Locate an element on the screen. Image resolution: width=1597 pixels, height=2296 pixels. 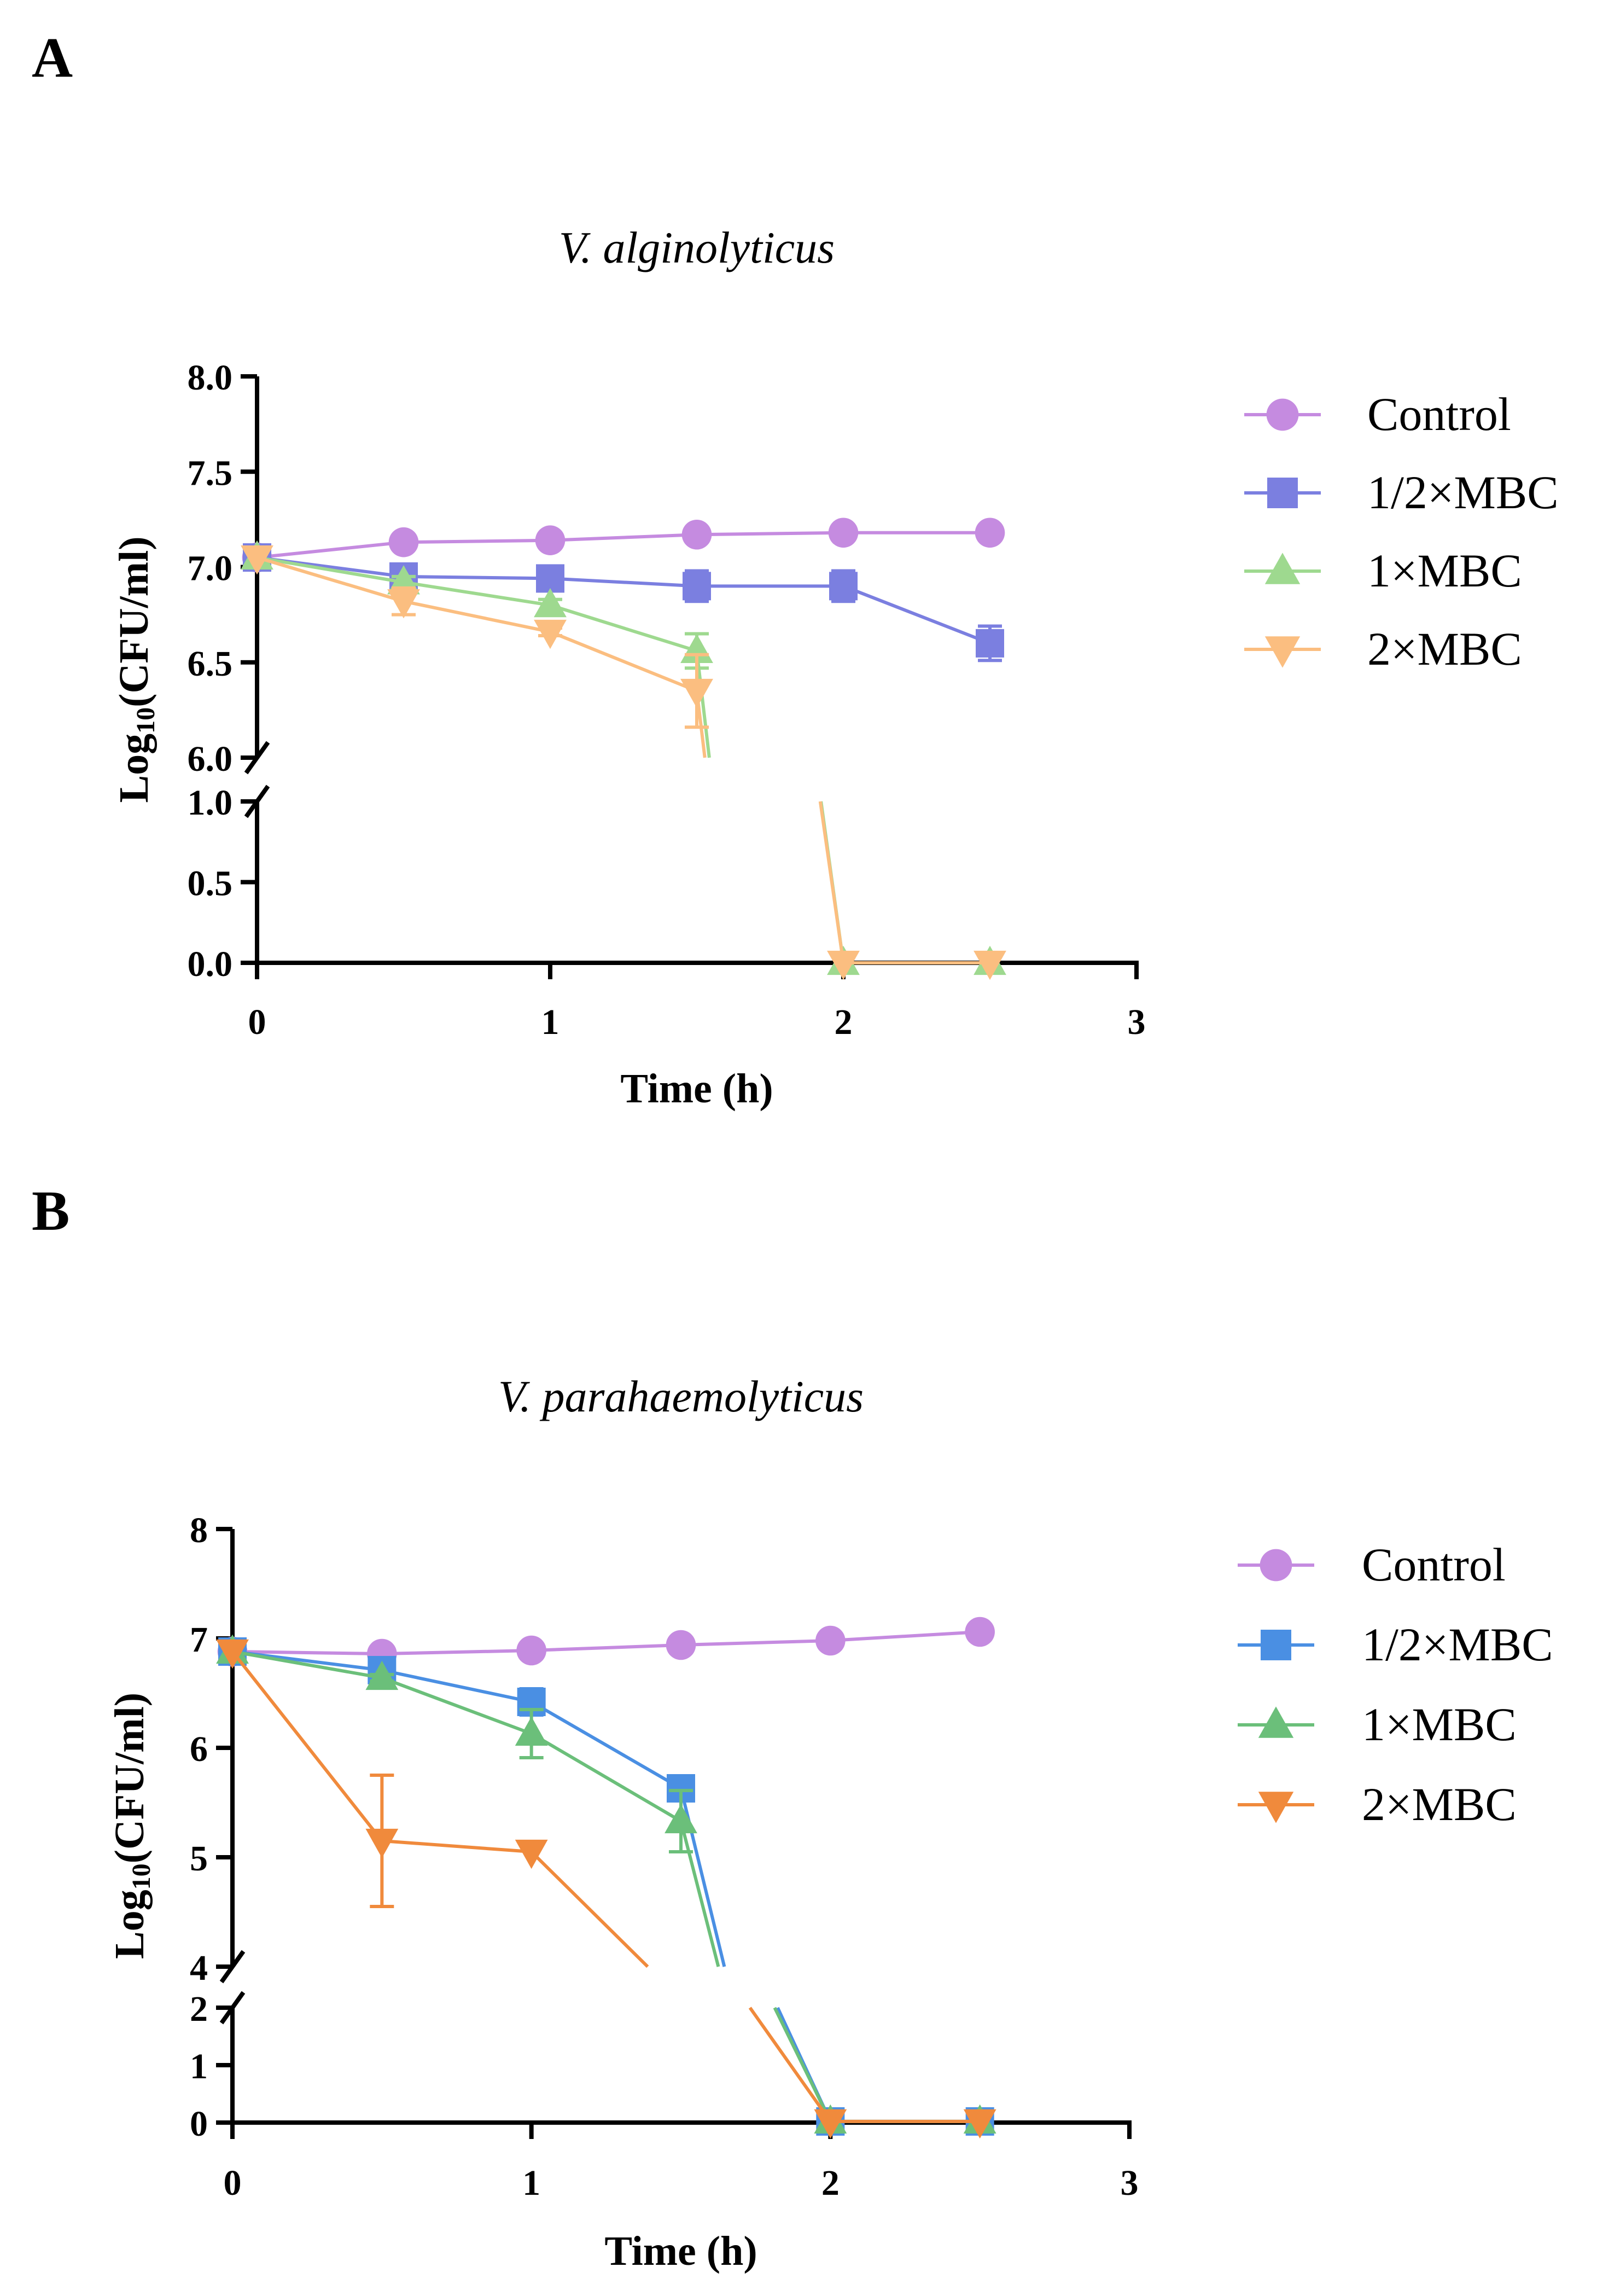
y-tick-label: 7.5 is located at coordinates (210, 473).